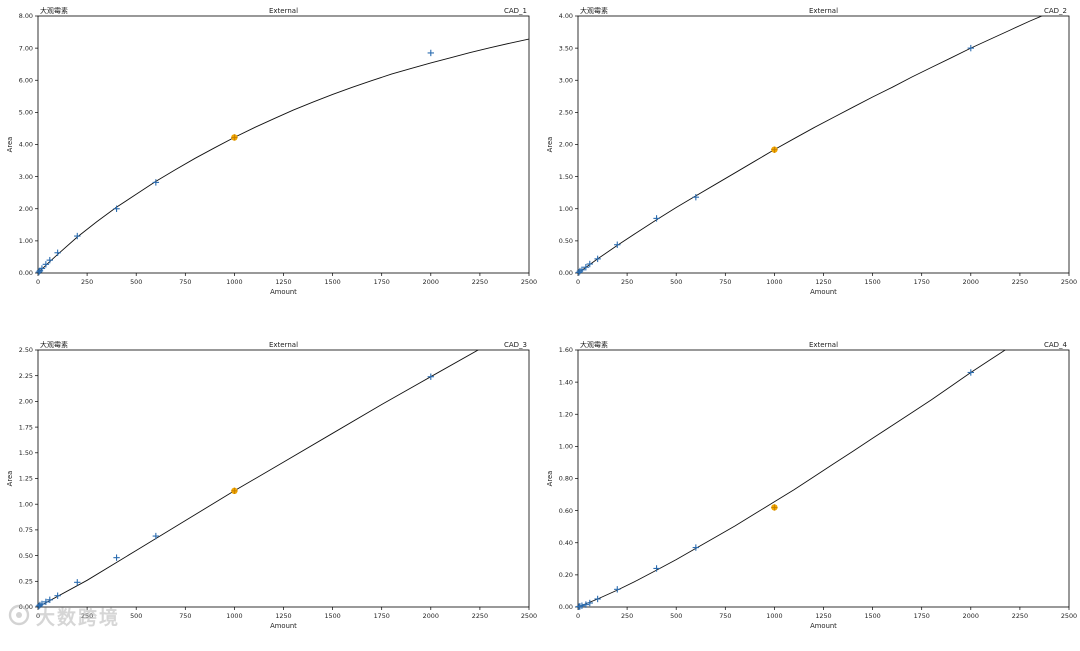 The image size is (1080, 651). Describe the element at coordinates (1056, 345) in the screenshot. I see `detector-label: CAD_4` at that location.